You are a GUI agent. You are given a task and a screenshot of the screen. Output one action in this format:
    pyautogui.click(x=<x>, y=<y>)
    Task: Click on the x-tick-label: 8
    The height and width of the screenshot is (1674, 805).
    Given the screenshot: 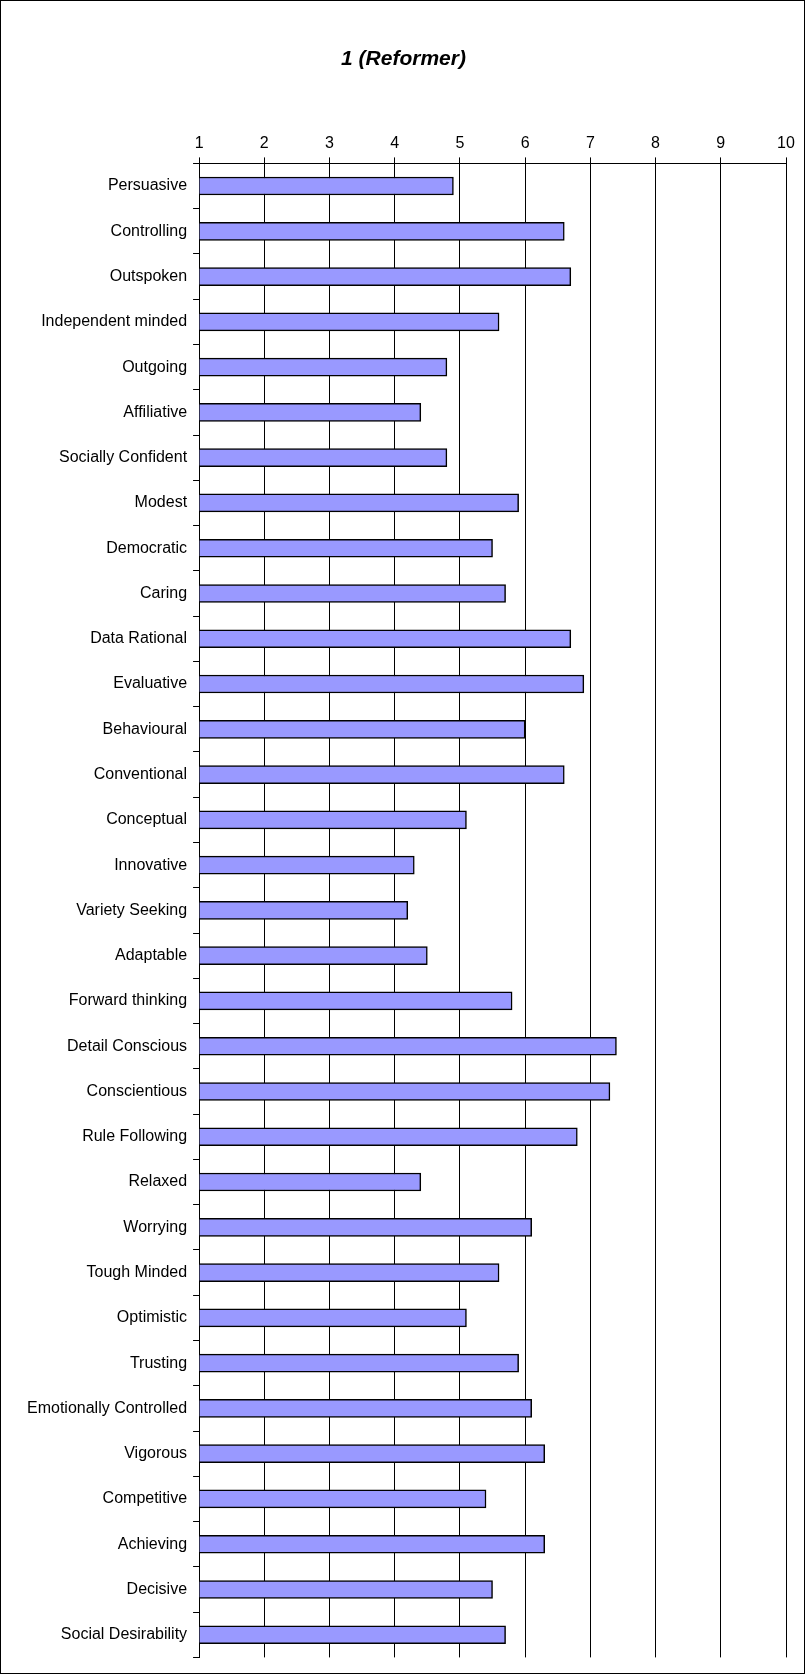 What is the action you would take?
    pyautogui.click(x=656, y=143)
    